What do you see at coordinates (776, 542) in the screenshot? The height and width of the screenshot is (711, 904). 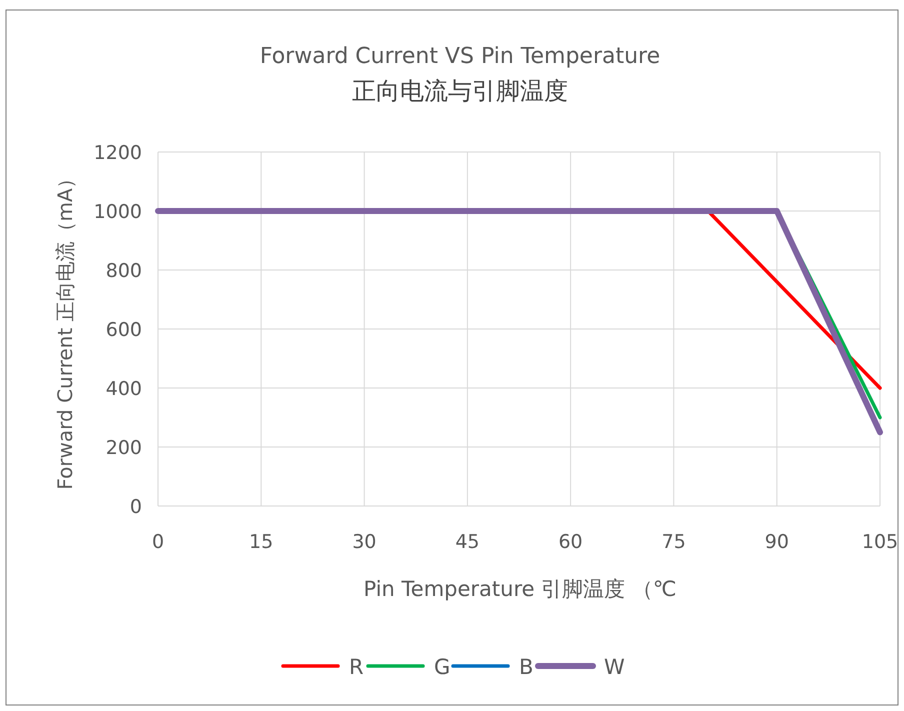 I see `x-tick-label: 90` at bounding box center [776, 542].